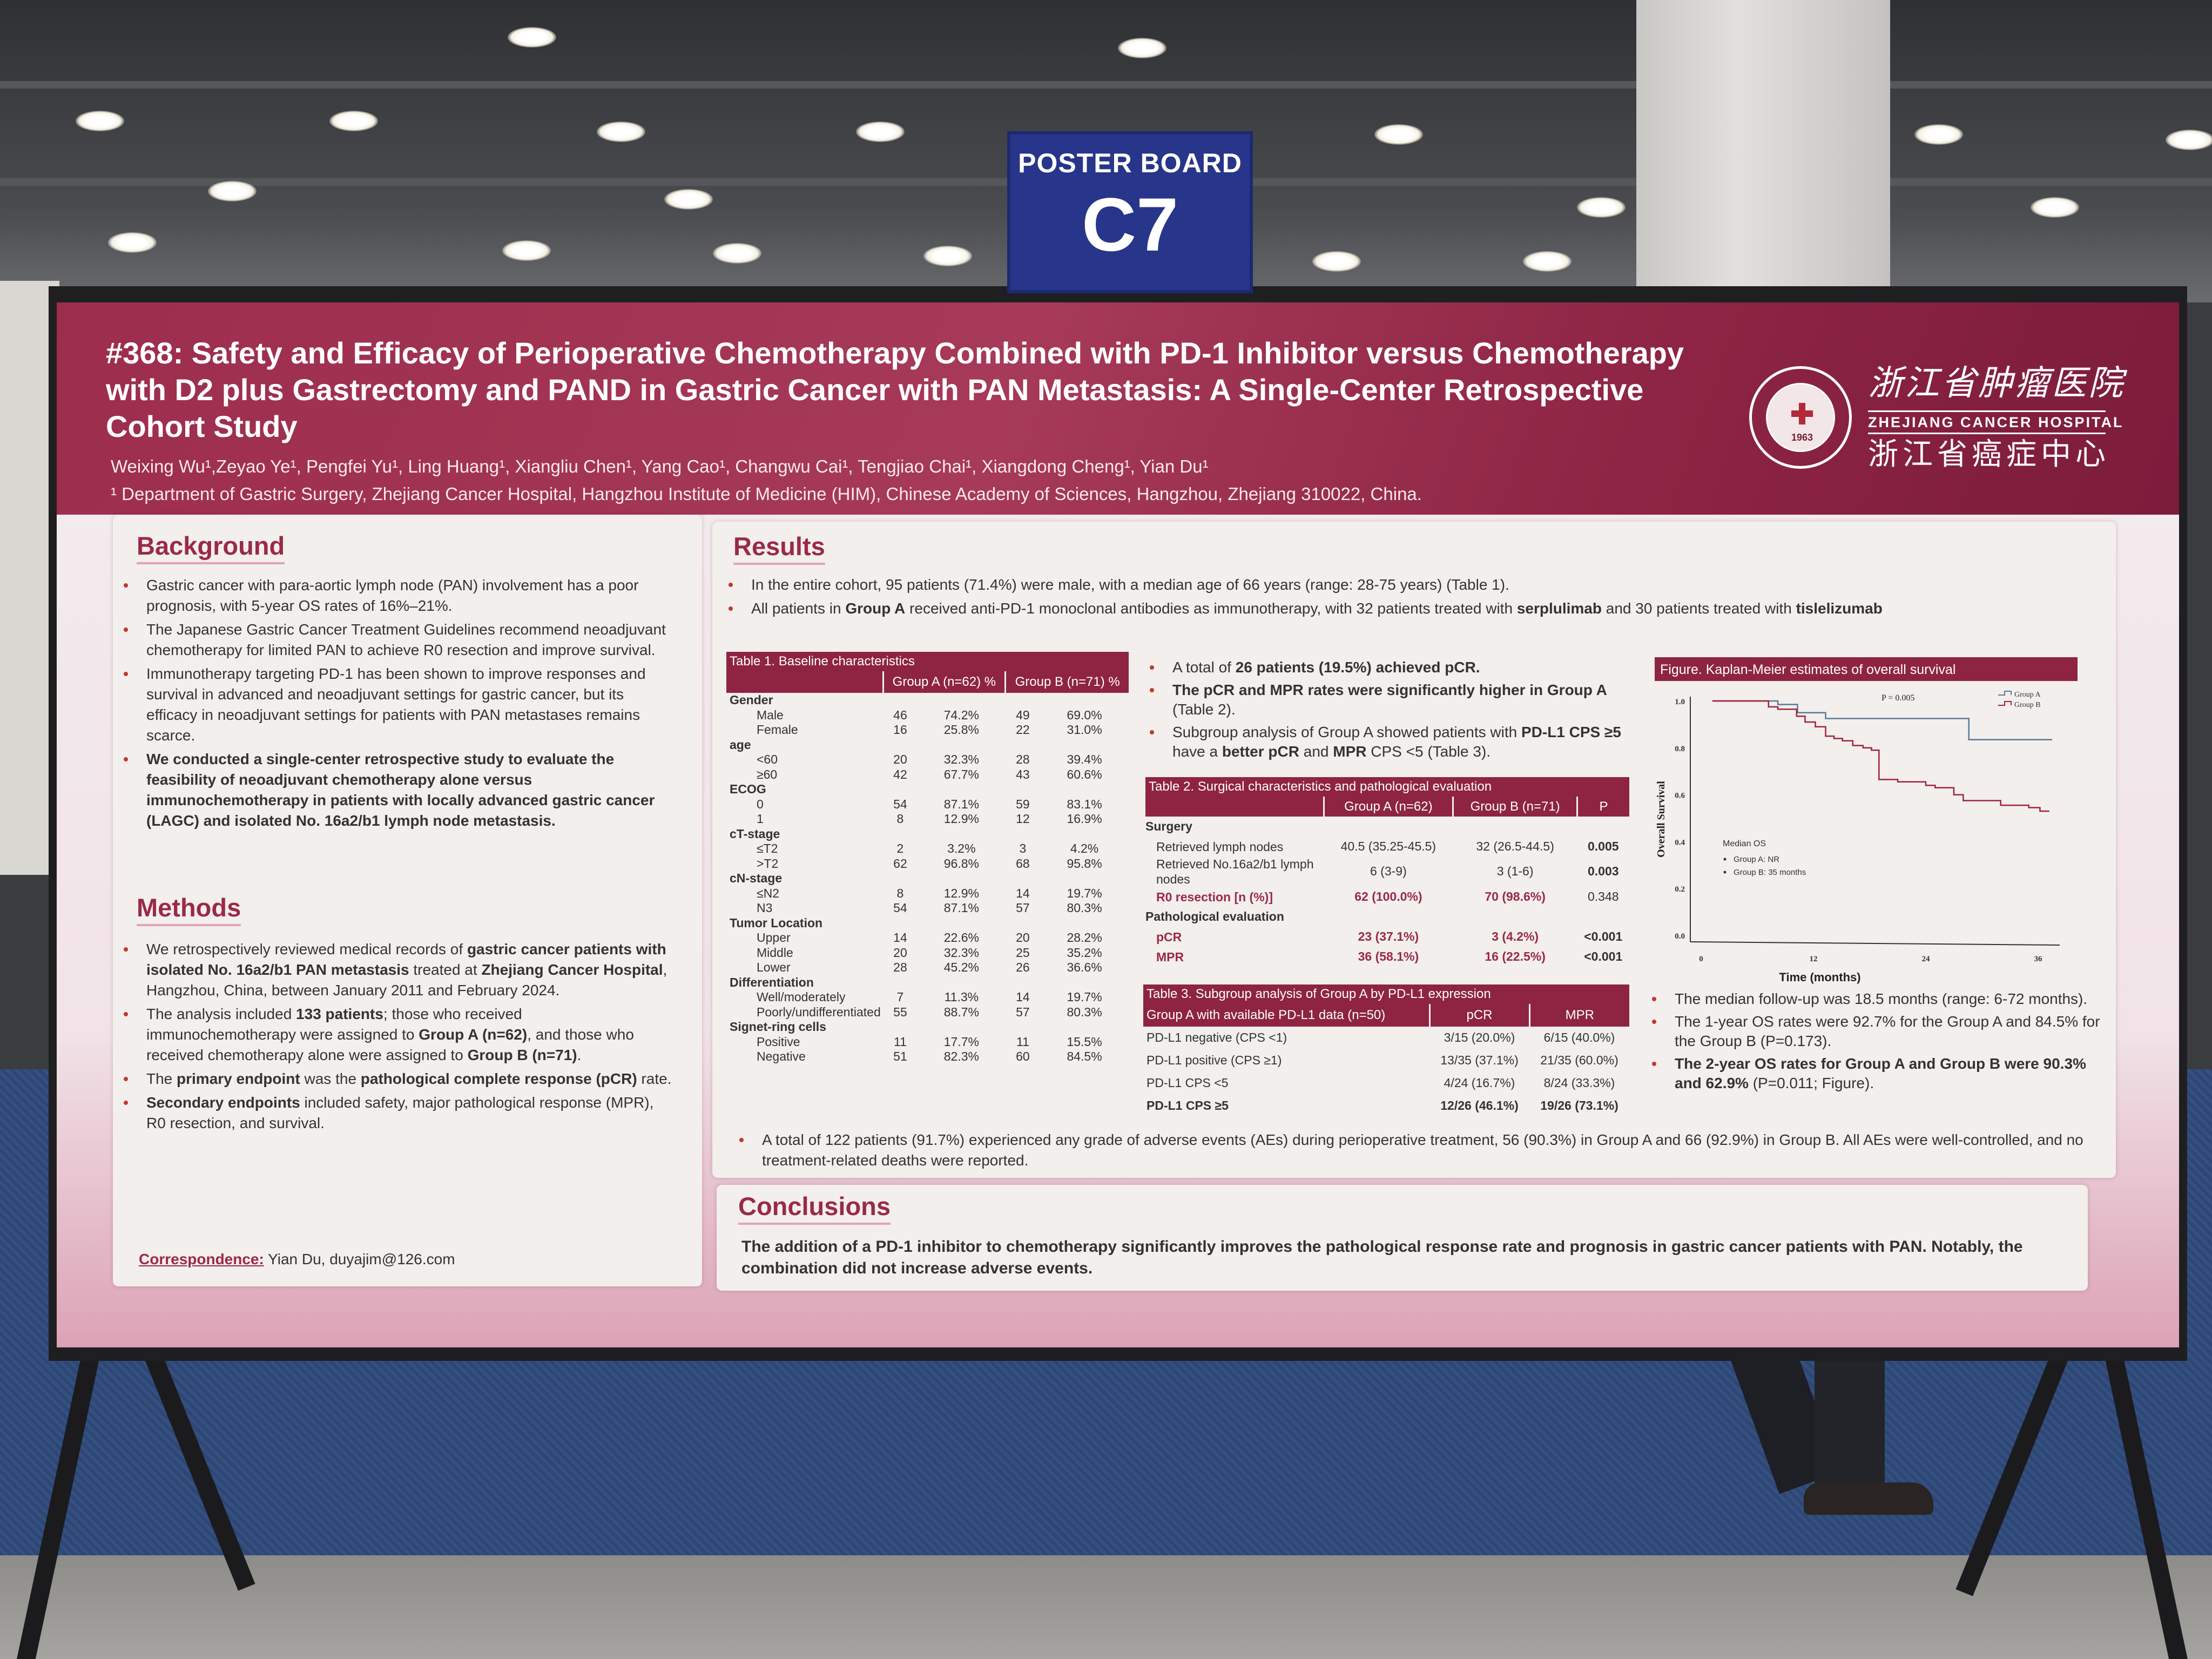 This screenshot has width=2212, height=1659. I want to click on table-section-row: Surgery, so click(1387, 827).